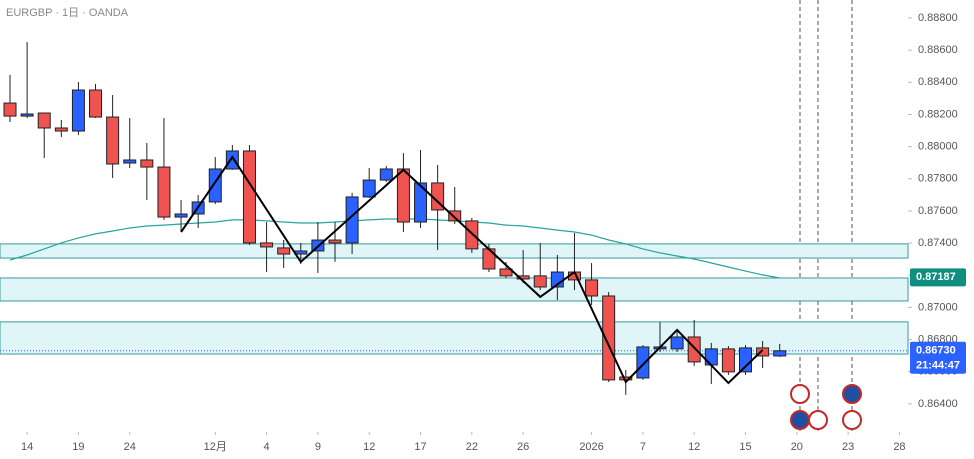 This screenshot has width=974, height=459. I want to click on x-tick-label: 20, so click(797, 447).